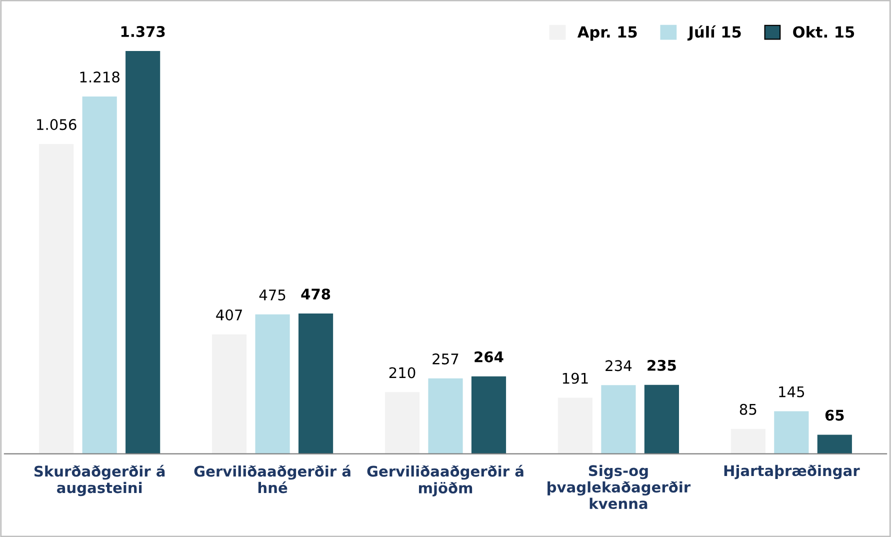 This screenshot has height=537, width=891. What do you see at coordinates (402, 372) in the screenshot?
I see `data-label: 210` at bounding box center [402, 372].